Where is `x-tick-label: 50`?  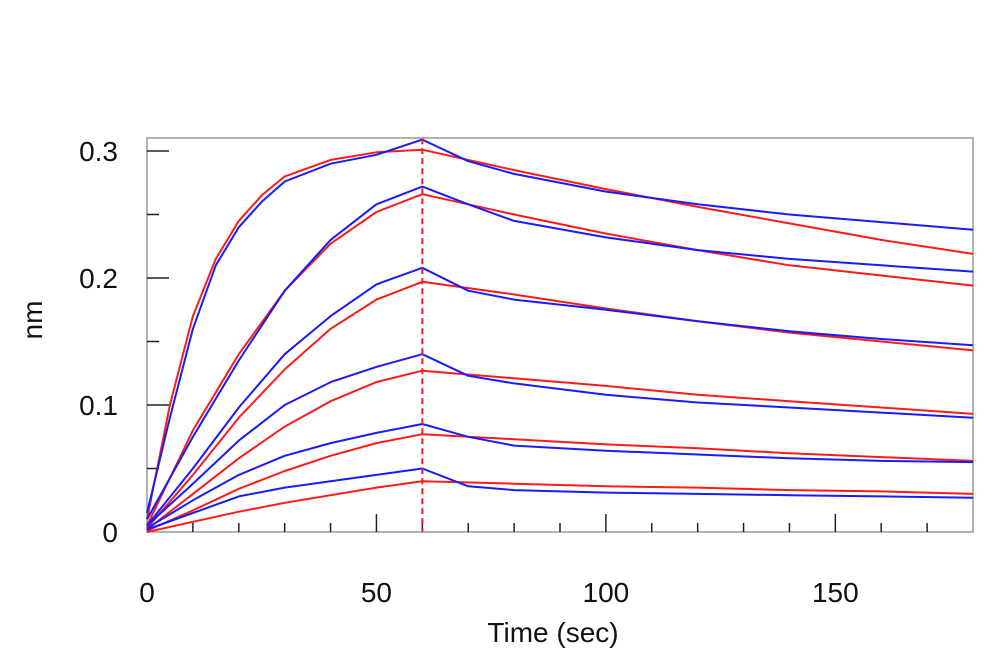
x-tick-label: 50 is located at coordinates (376, 592).